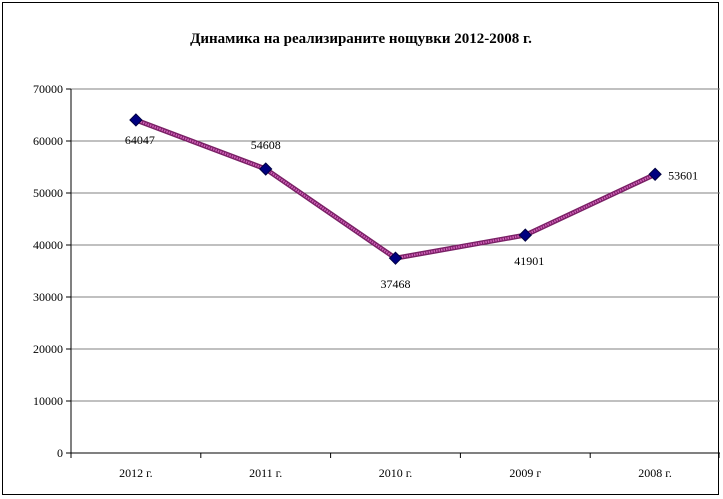 Image resolution: width=723 pixels, height=499 pixels. Describe the element at coordinates (525, 473) in the screenshot. I see `x-tick-label: 2009 г` at that location.